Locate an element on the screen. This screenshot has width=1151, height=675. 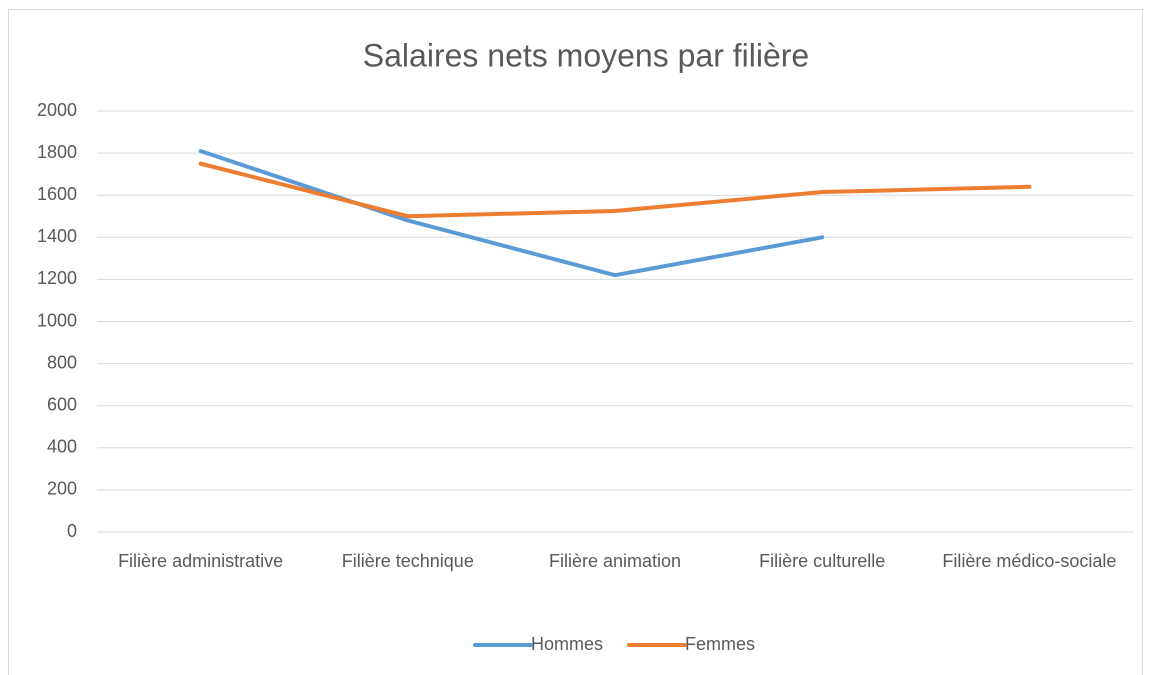
chart-title: Salaires nets moyens par filière is located at coordinates (586, 55).